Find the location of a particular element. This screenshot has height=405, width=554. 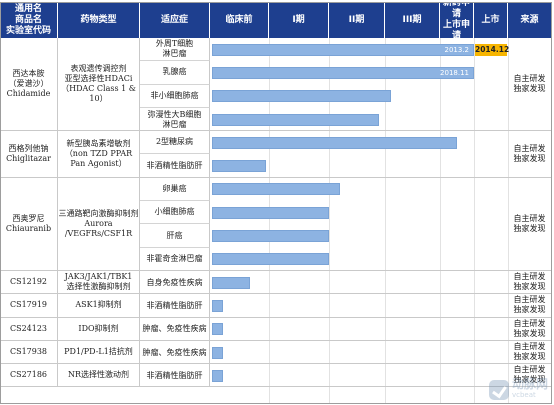

drug-type-text: JAK3/JAK1/TBK1 选择性激酶抑制剂 is located at coordinates (98, 282).